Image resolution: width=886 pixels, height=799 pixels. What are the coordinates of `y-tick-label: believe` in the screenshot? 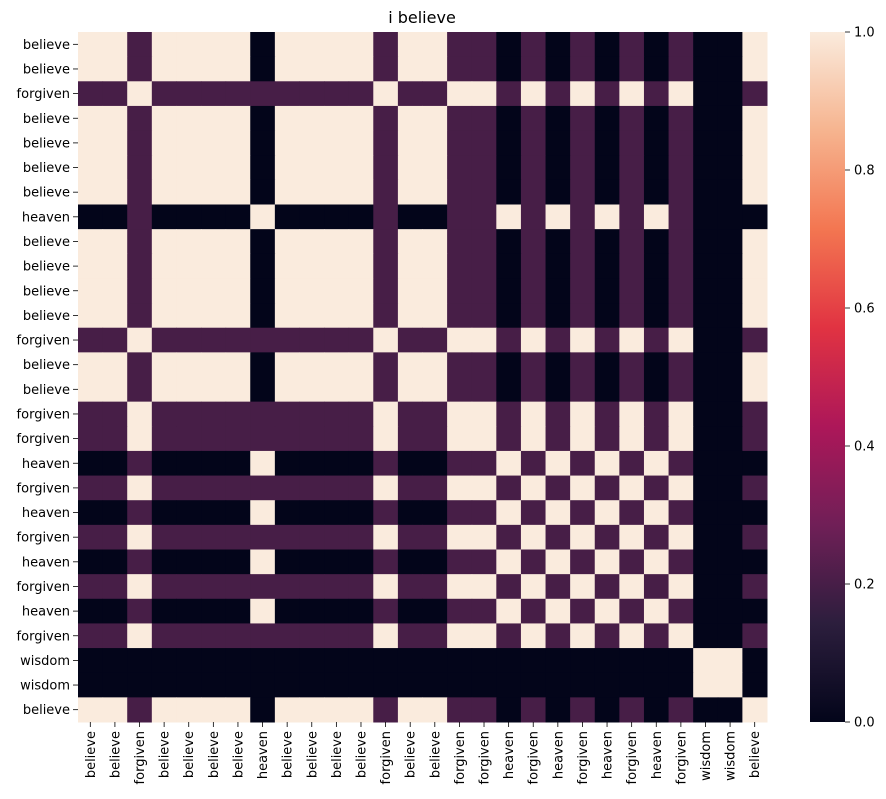 It's located at (46, 365).